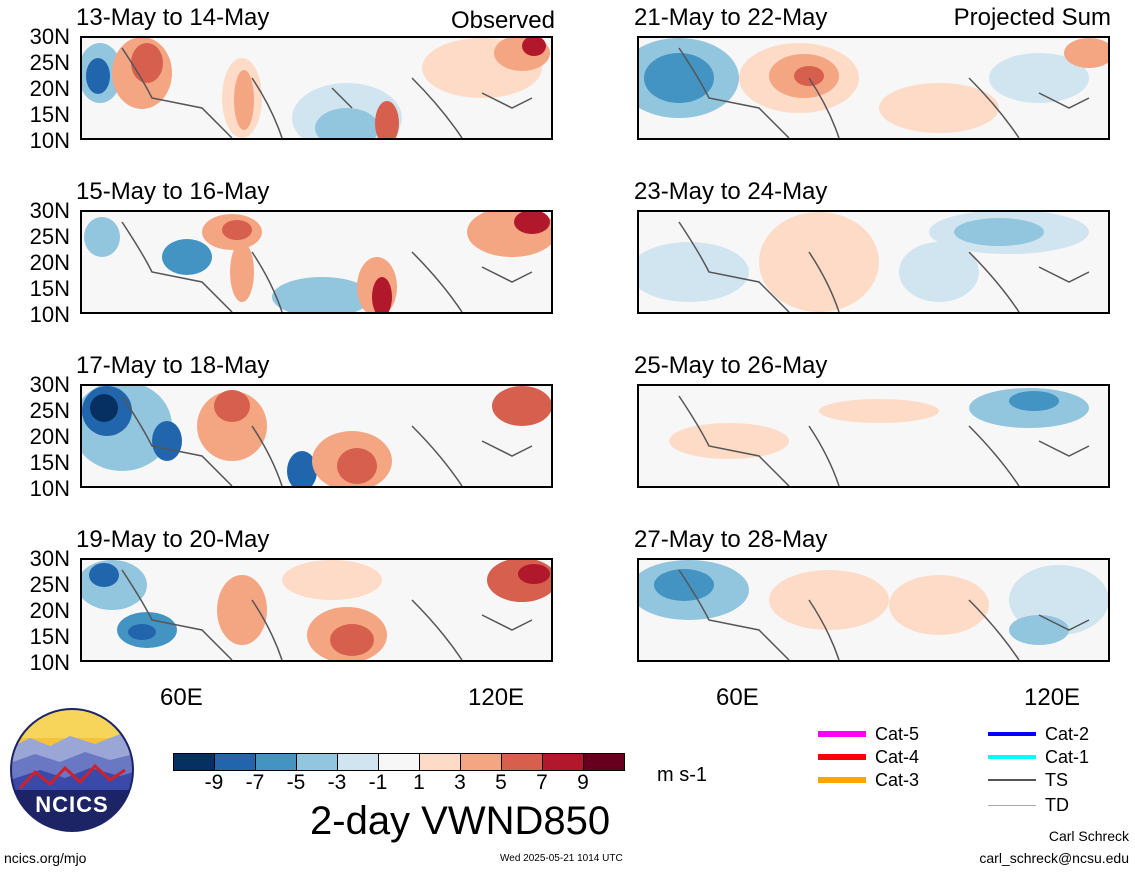 The image size is (1135, 872). I want to click on legend-label: Cat-3, so click(897, 780).